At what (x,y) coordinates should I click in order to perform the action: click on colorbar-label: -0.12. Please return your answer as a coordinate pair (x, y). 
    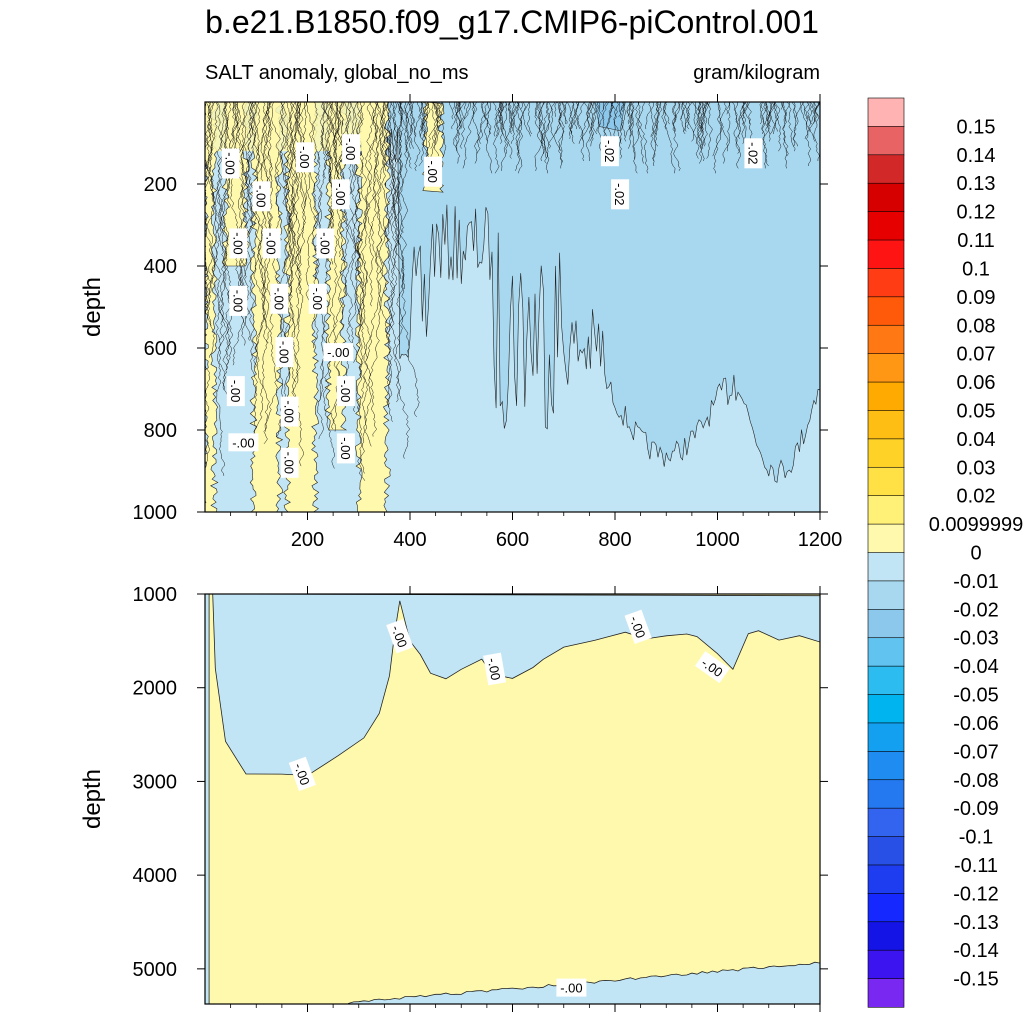
    Looking at the image, I should click on (976, 894).